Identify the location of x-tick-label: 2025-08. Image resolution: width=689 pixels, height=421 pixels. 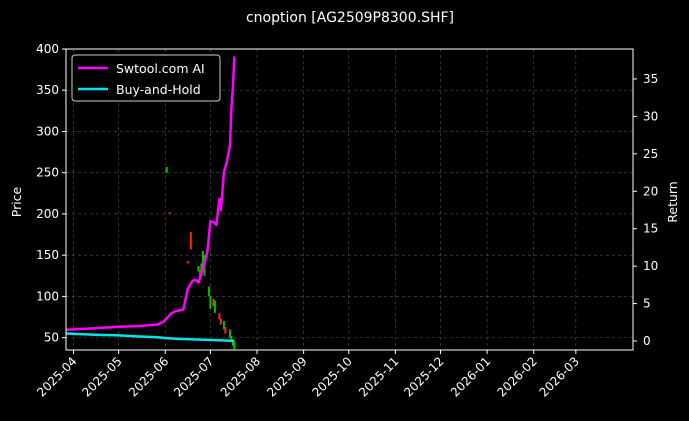
(240, 376).